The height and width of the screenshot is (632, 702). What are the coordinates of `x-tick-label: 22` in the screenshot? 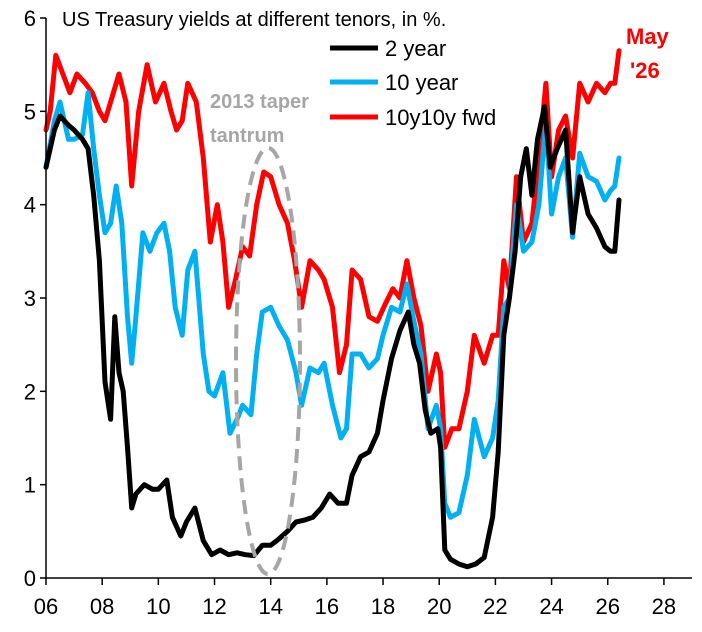 It's located at (495, 606).